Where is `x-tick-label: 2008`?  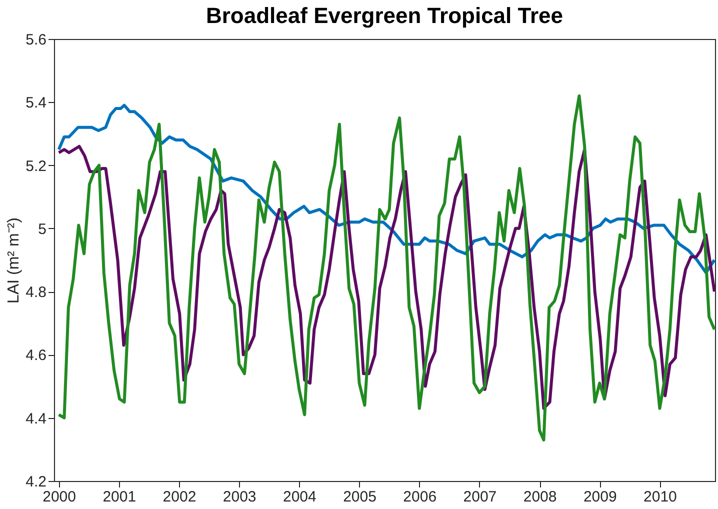
x-tick-label: 2008 is located at coordinates (540, 497).